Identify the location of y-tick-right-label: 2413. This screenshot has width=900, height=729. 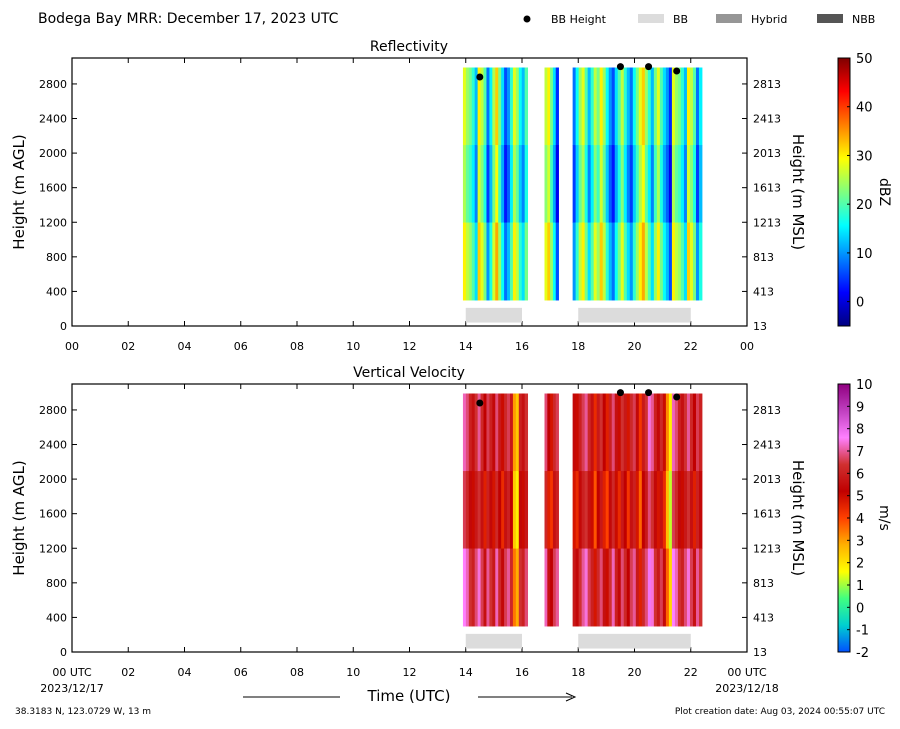
(767, 445).